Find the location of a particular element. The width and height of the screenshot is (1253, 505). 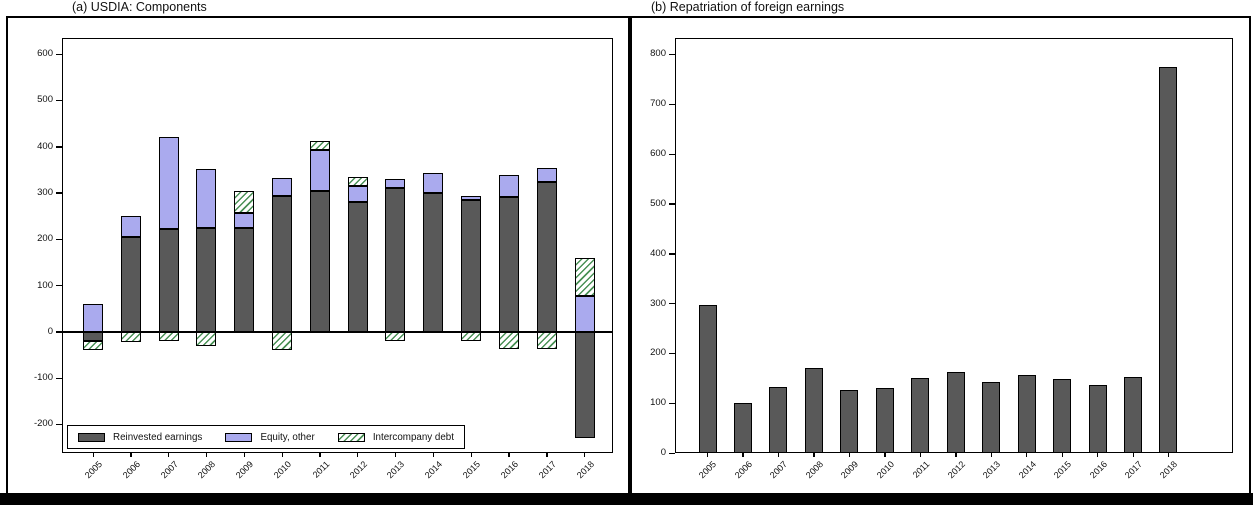

y-axis-tick-label: -100 is located at coordinates (43, 378).